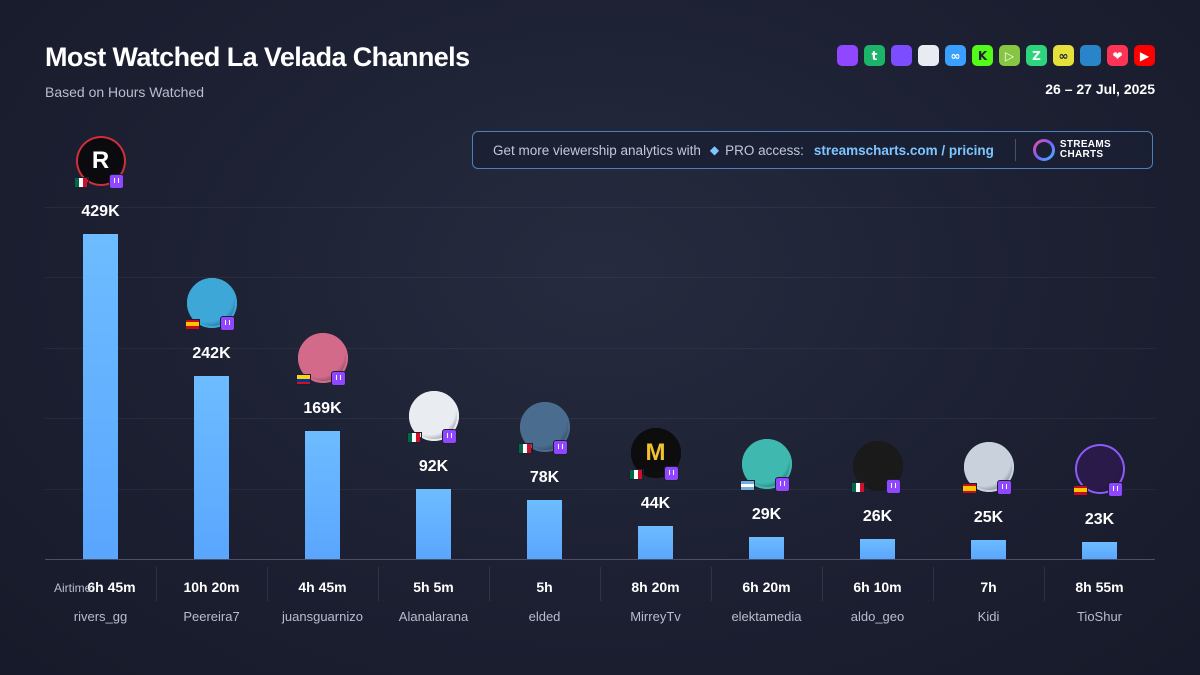 Image resolution: width=1200 pixels, height=675 pixels. Describe the element at coordinates (1090, 55) in the screenshot. I see `steam-icon` at that location.